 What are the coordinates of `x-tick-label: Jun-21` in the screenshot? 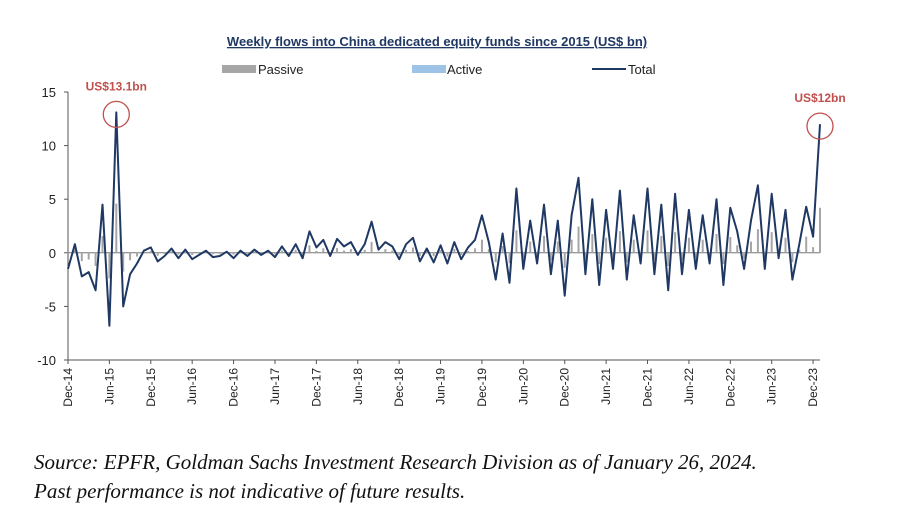 It's located at (606, 386).